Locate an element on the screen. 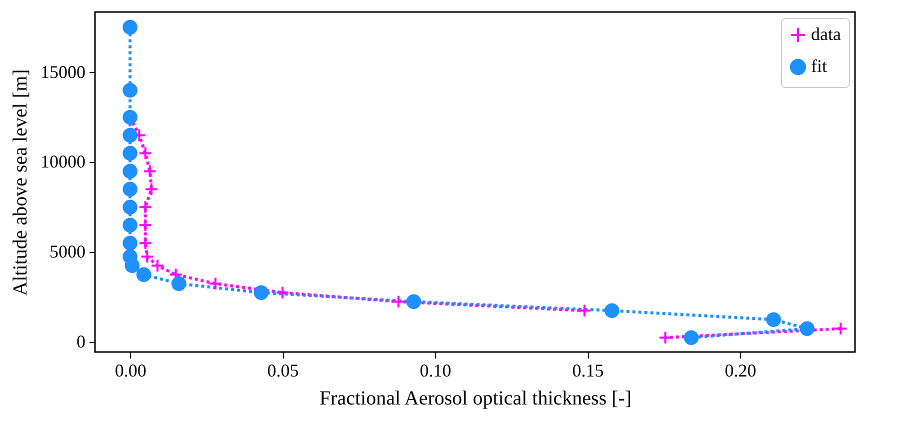 This screenshot has height=433, width=906. x-tick-label: 0.00 is located at coordinates (130, 370).